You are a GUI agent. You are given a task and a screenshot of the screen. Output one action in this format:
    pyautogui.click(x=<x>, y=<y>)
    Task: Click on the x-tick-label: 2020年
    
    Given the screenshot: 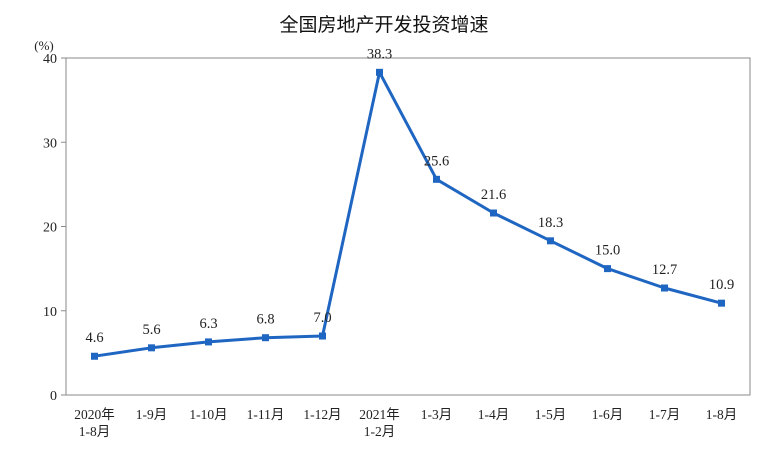 What is the action you would take?
    pyautogui.click(x=94, y=414)
    